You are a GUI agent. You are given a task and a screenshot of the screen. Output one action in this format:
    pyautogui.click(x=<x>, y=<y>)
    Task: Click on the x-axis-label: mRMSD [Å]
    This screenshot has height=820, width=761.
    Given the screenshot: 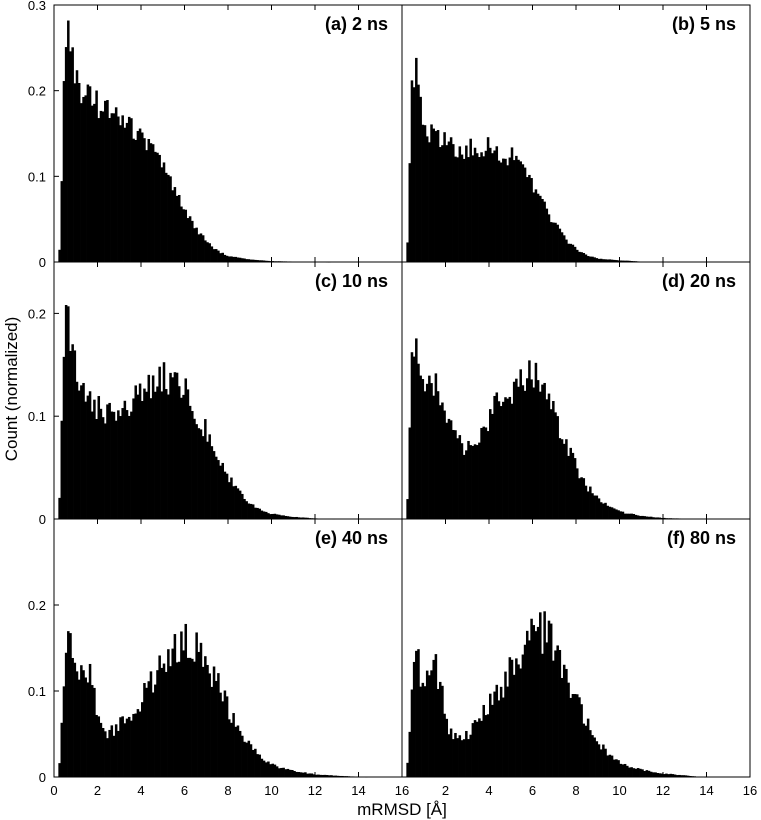 What is the action you would take?
    pyautogui.click(x=402, y=809)
    